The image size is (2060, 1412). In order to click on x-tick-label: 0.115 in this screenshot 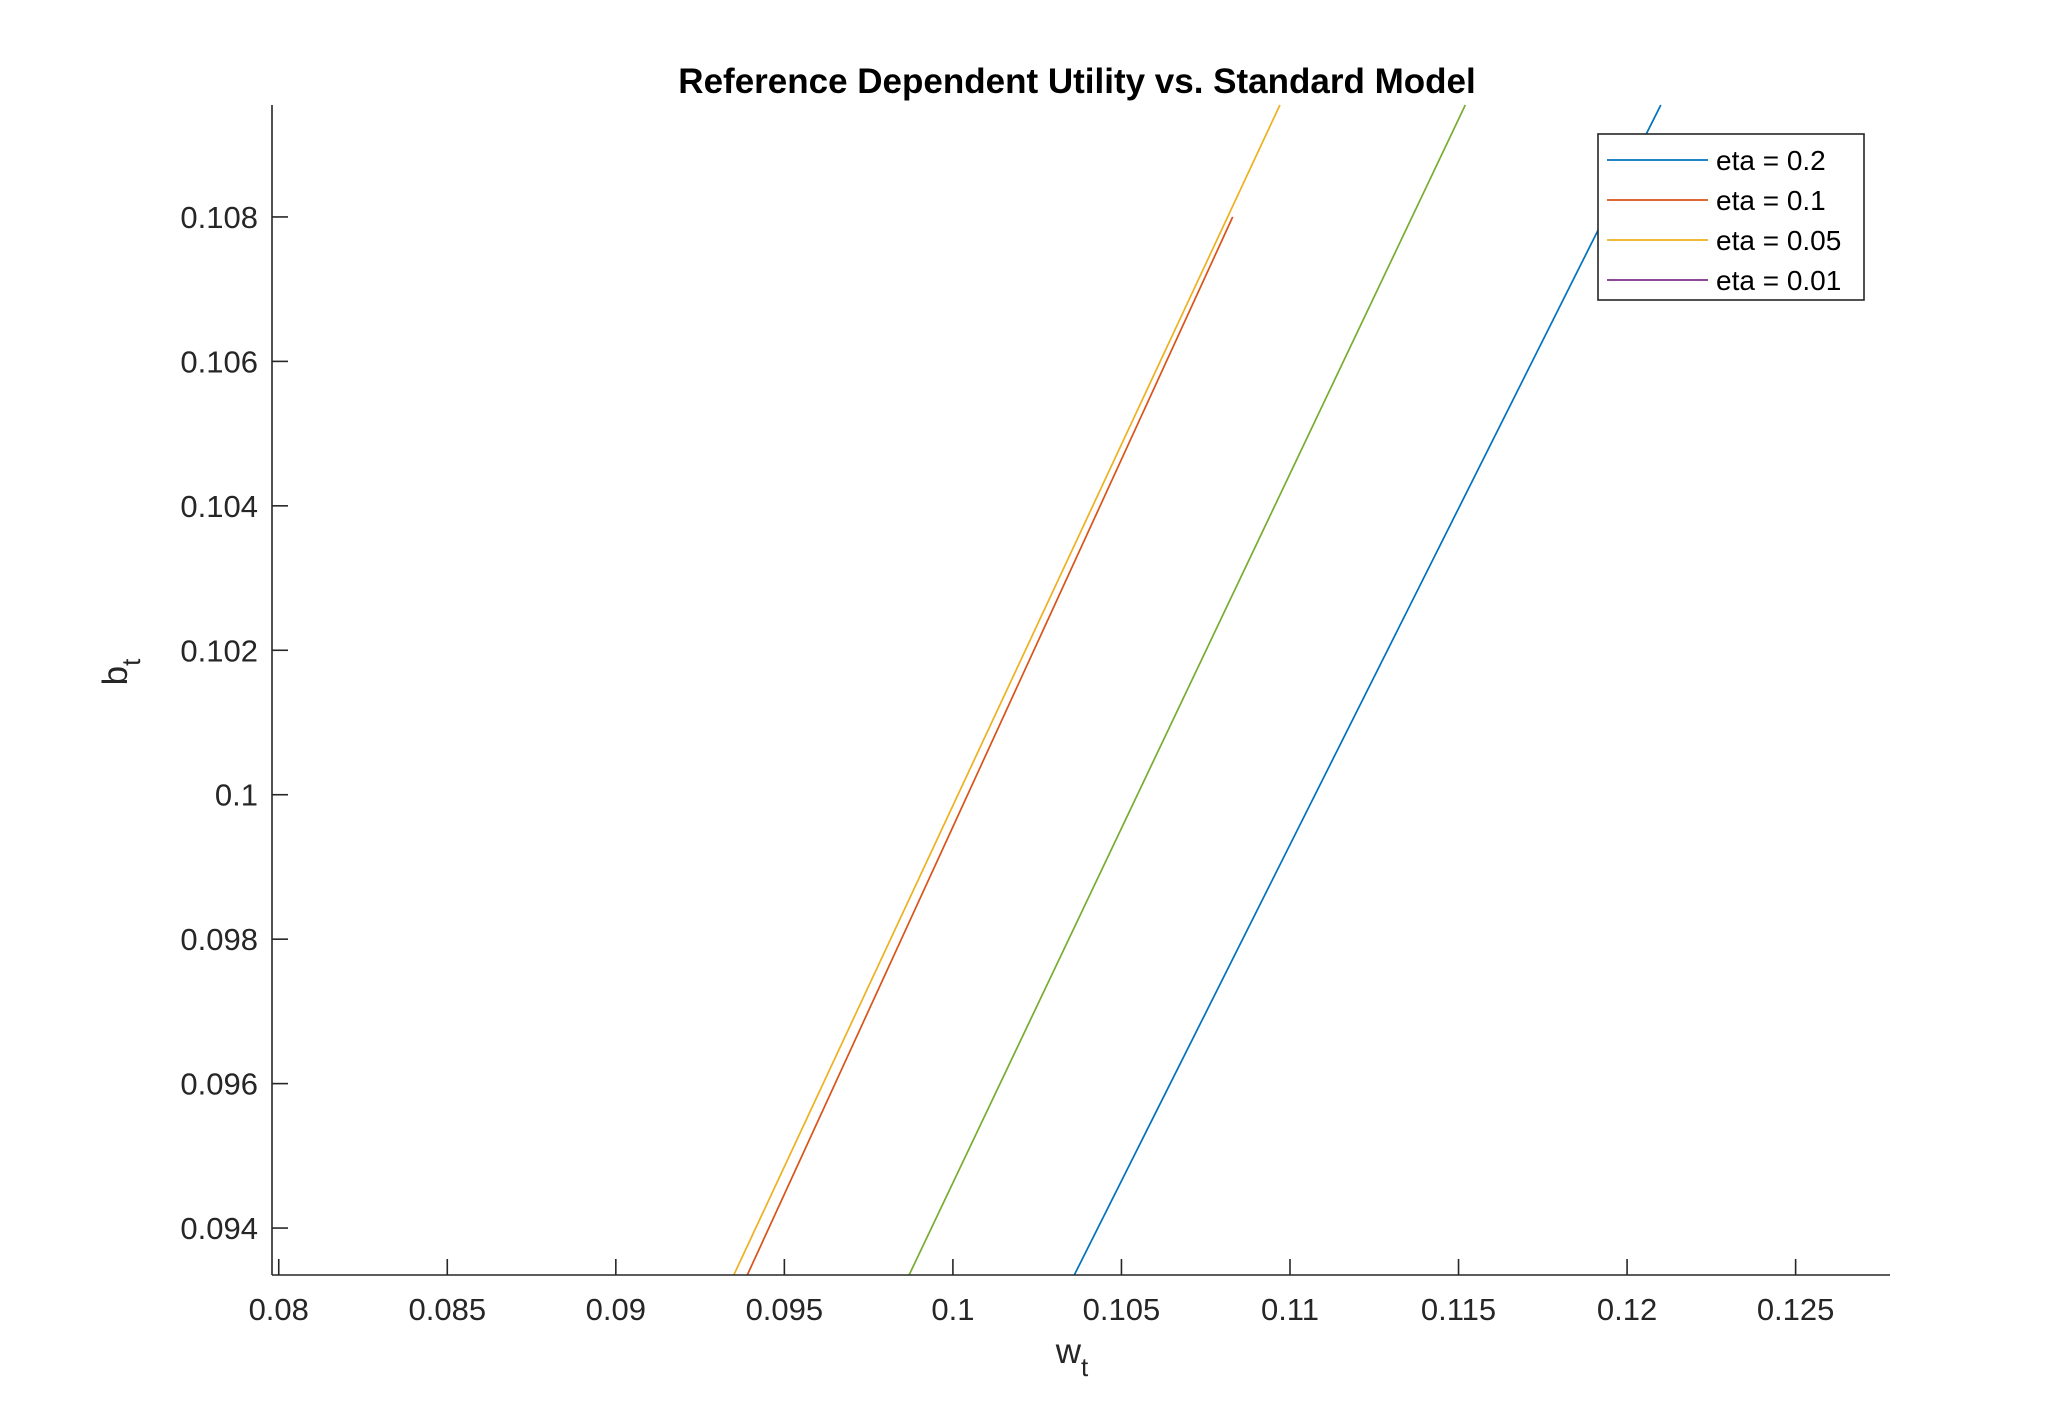, I will do `click(1458, 1309)`.